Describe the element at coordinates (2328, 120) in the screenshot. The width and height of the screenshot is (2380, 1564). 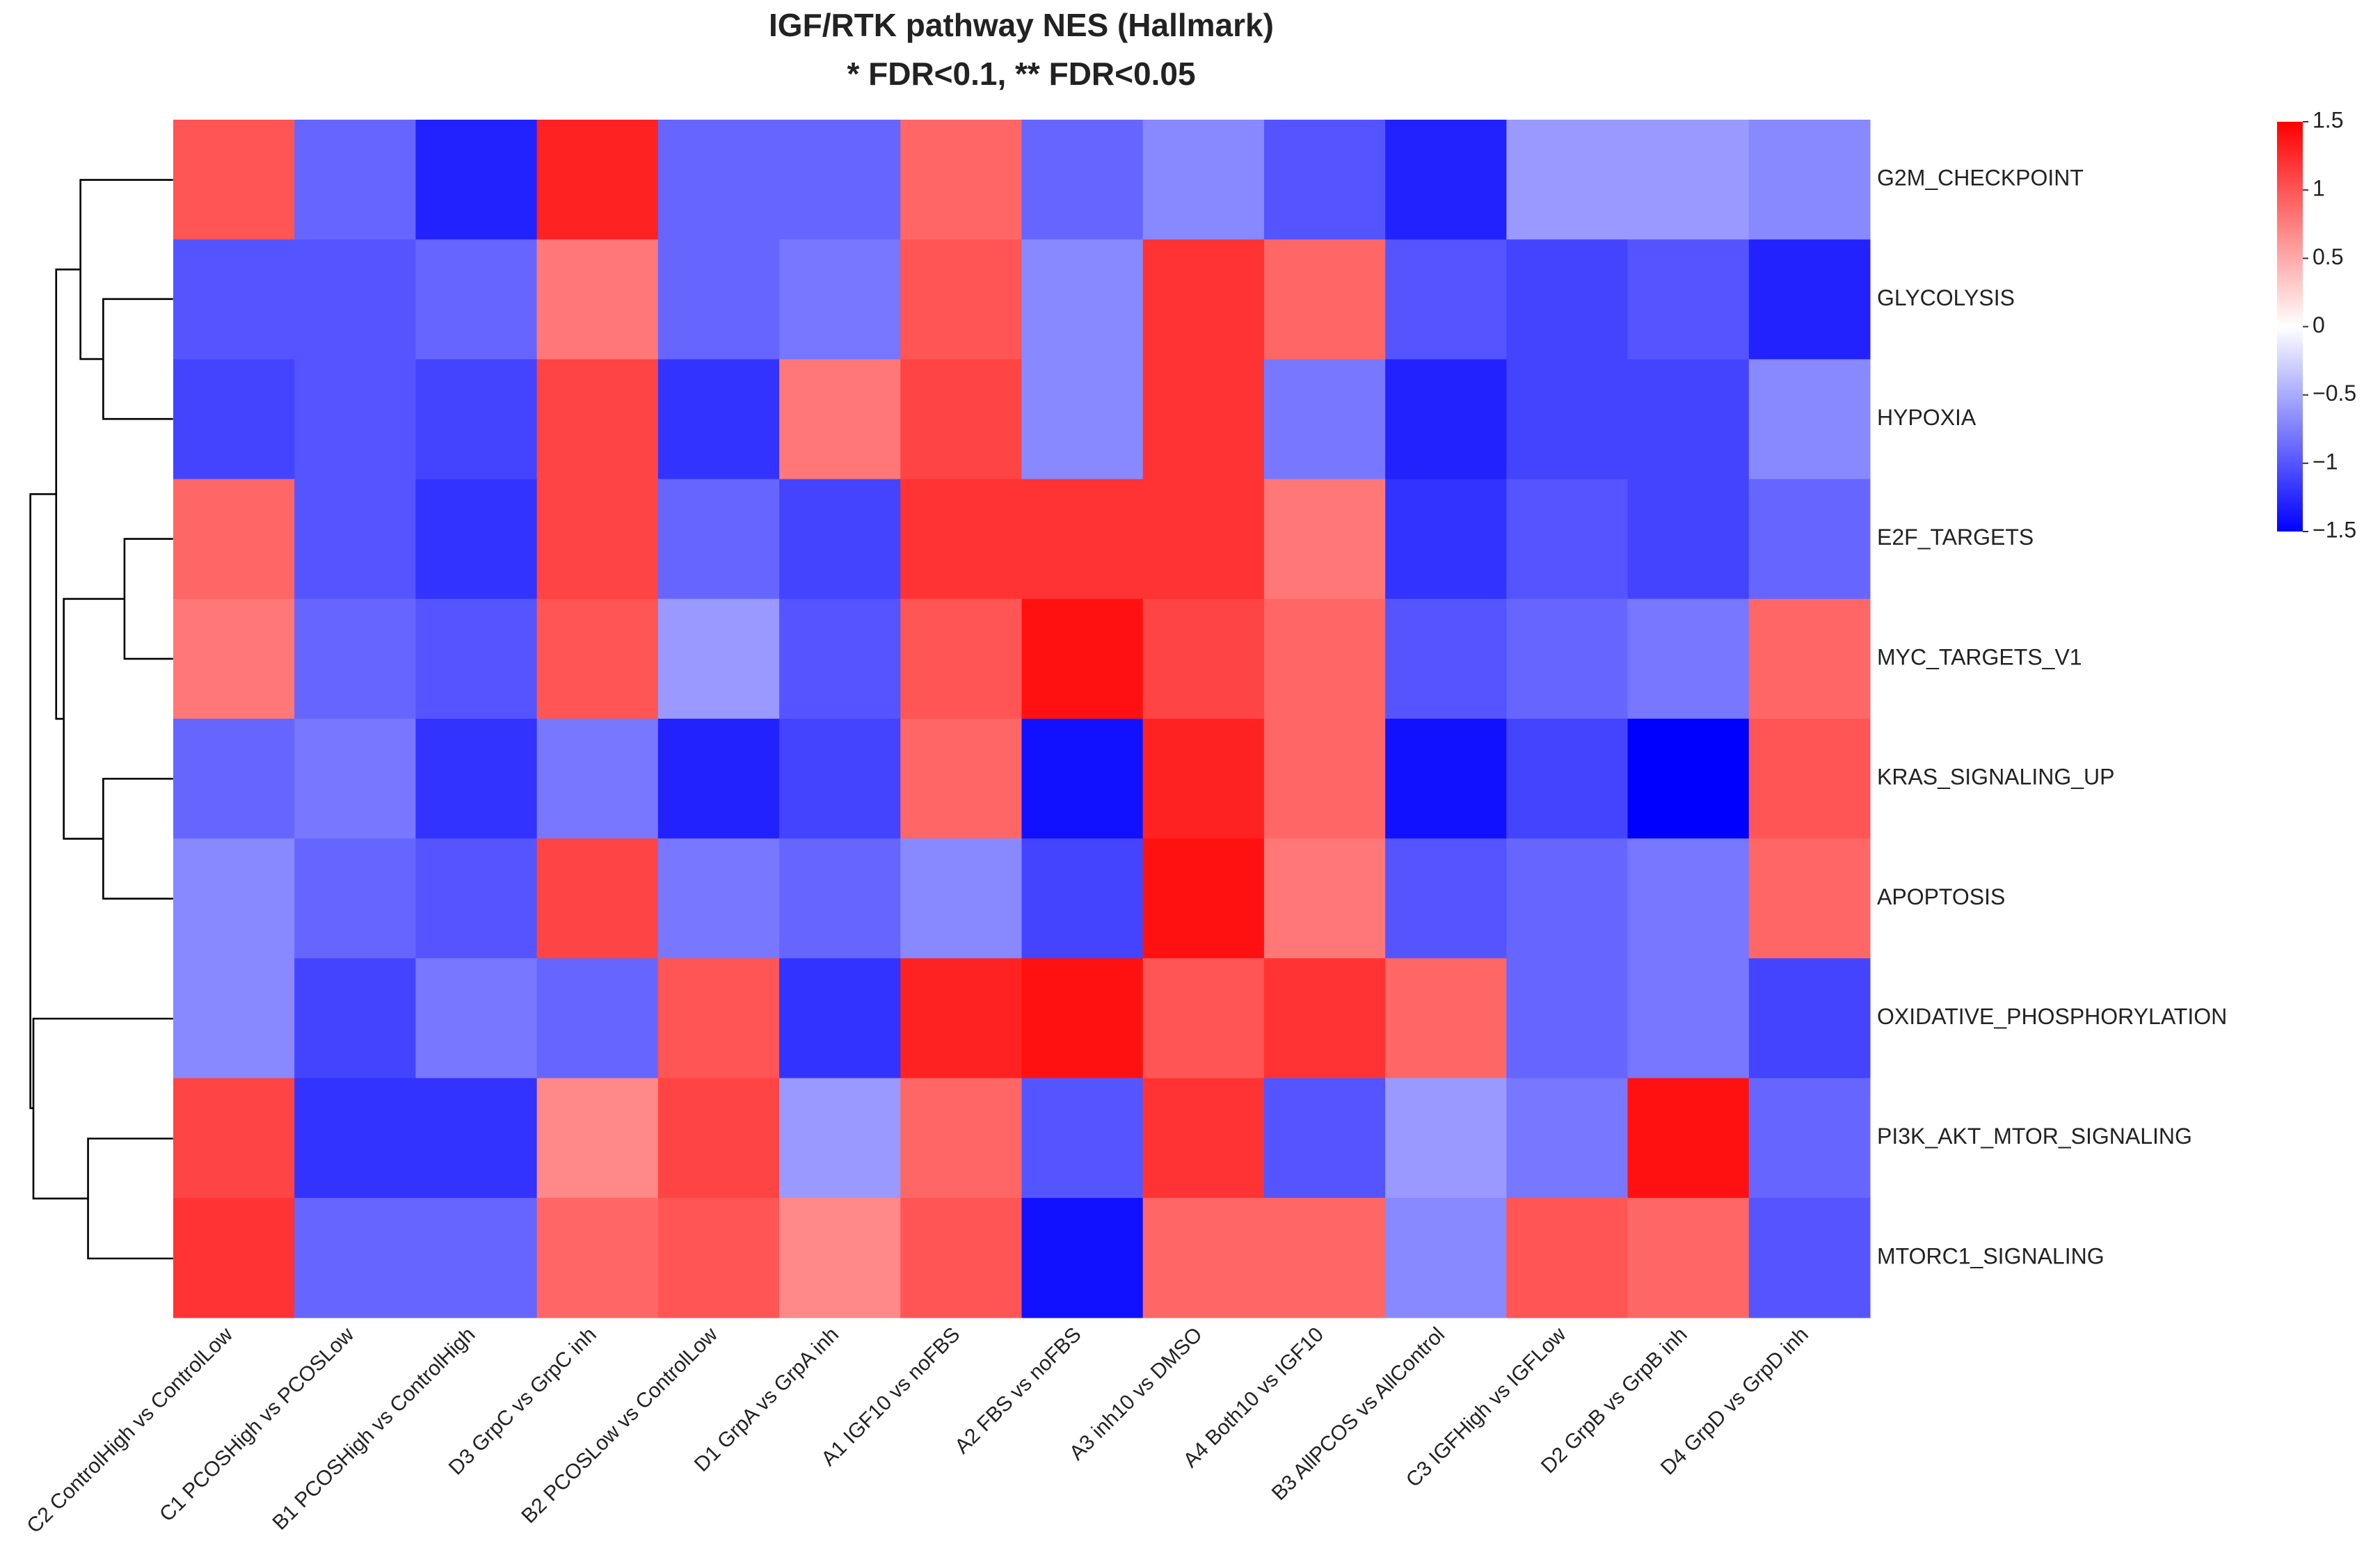
I see `colorbar-tick-label: 1.5` at that location.